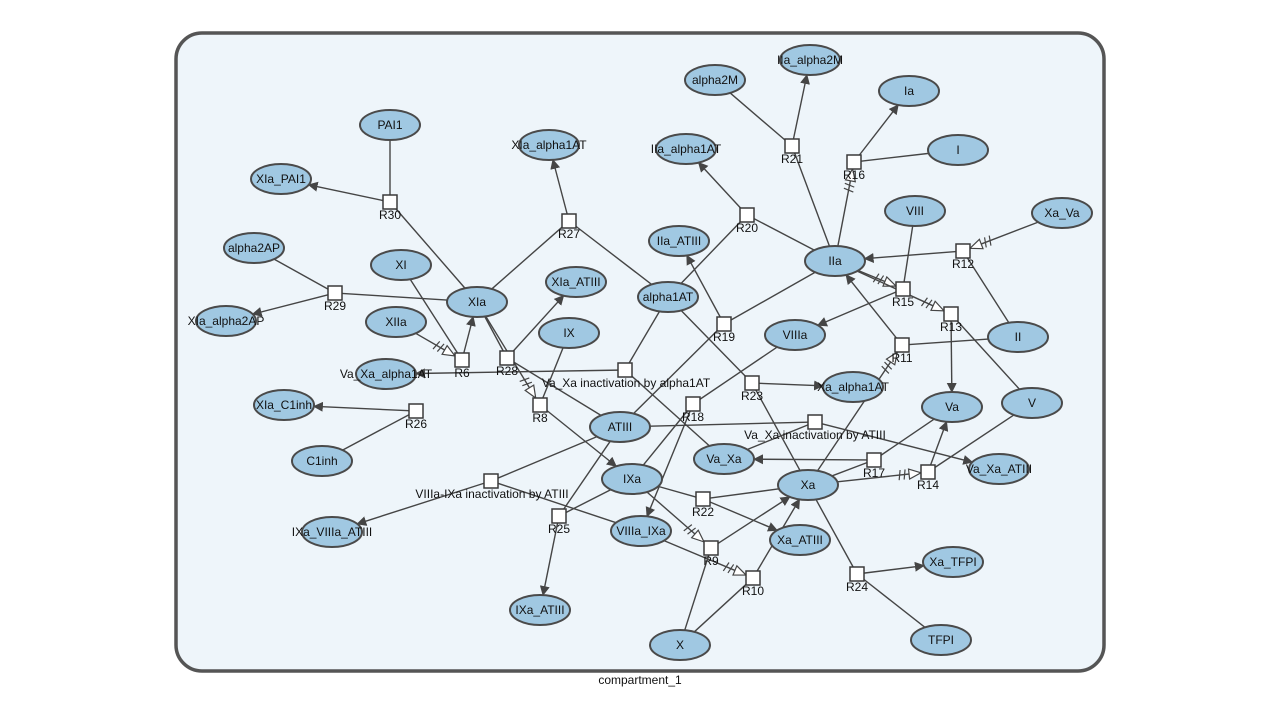 This screenshot has width=1280, height=720. I want to click on species-IXa_ATIII: IXa_ATIII, so click(540, 610).